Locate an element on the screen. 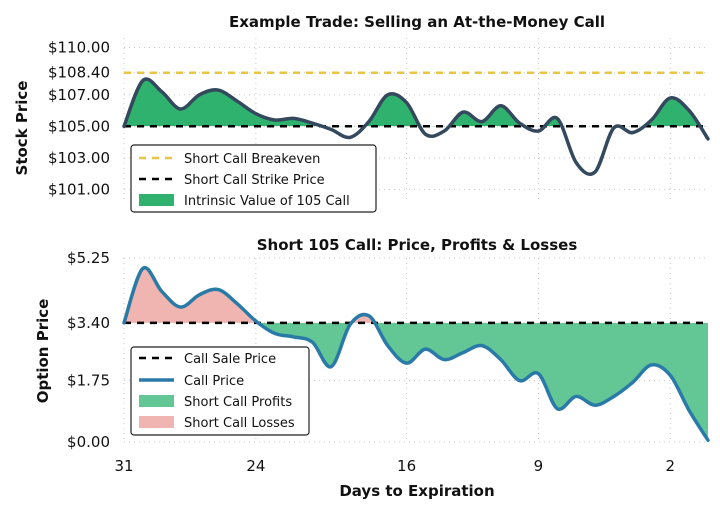 The width and height of the screenshot is (720, 518). x-tick-label: 2 is located at coordinates (671, 466).